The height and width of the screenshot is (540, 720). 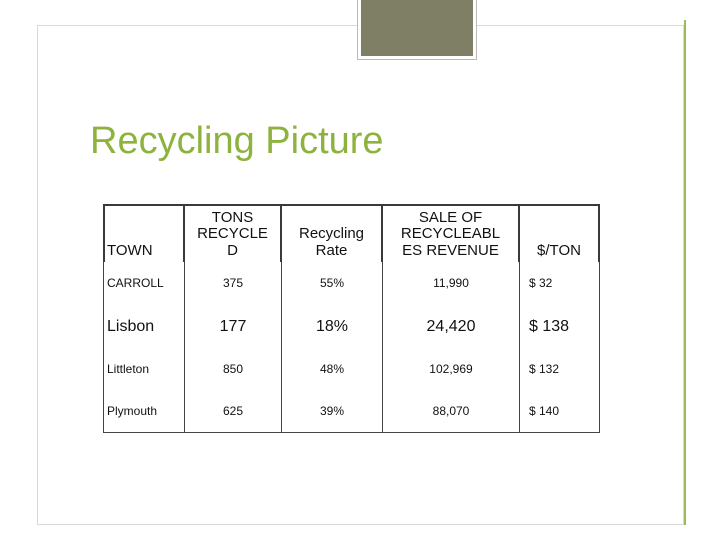 I want to click on header-text: $/TON, so click(x=559, y=250).